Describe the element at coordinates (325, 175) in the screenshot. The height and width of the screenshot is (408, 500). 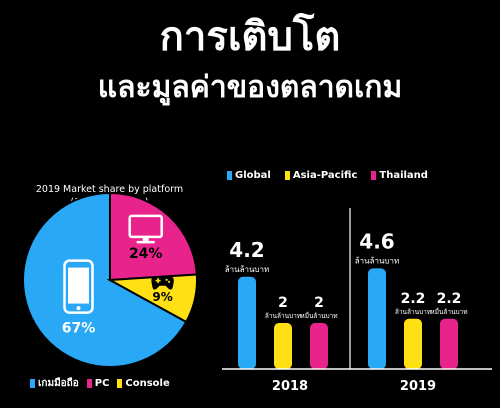
I see `legend-label-asia-pacific: Asia-Pacific` at that location.